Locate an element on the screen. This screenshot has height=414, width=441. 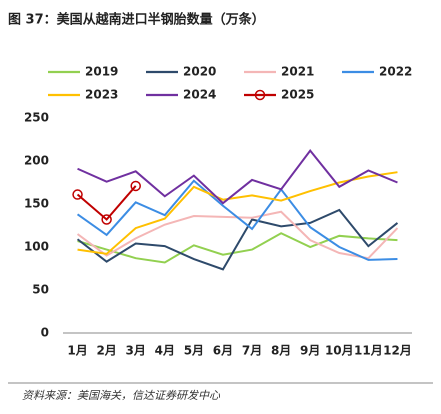
x-tick-label: 5月 is located at coordinates (194, 351).